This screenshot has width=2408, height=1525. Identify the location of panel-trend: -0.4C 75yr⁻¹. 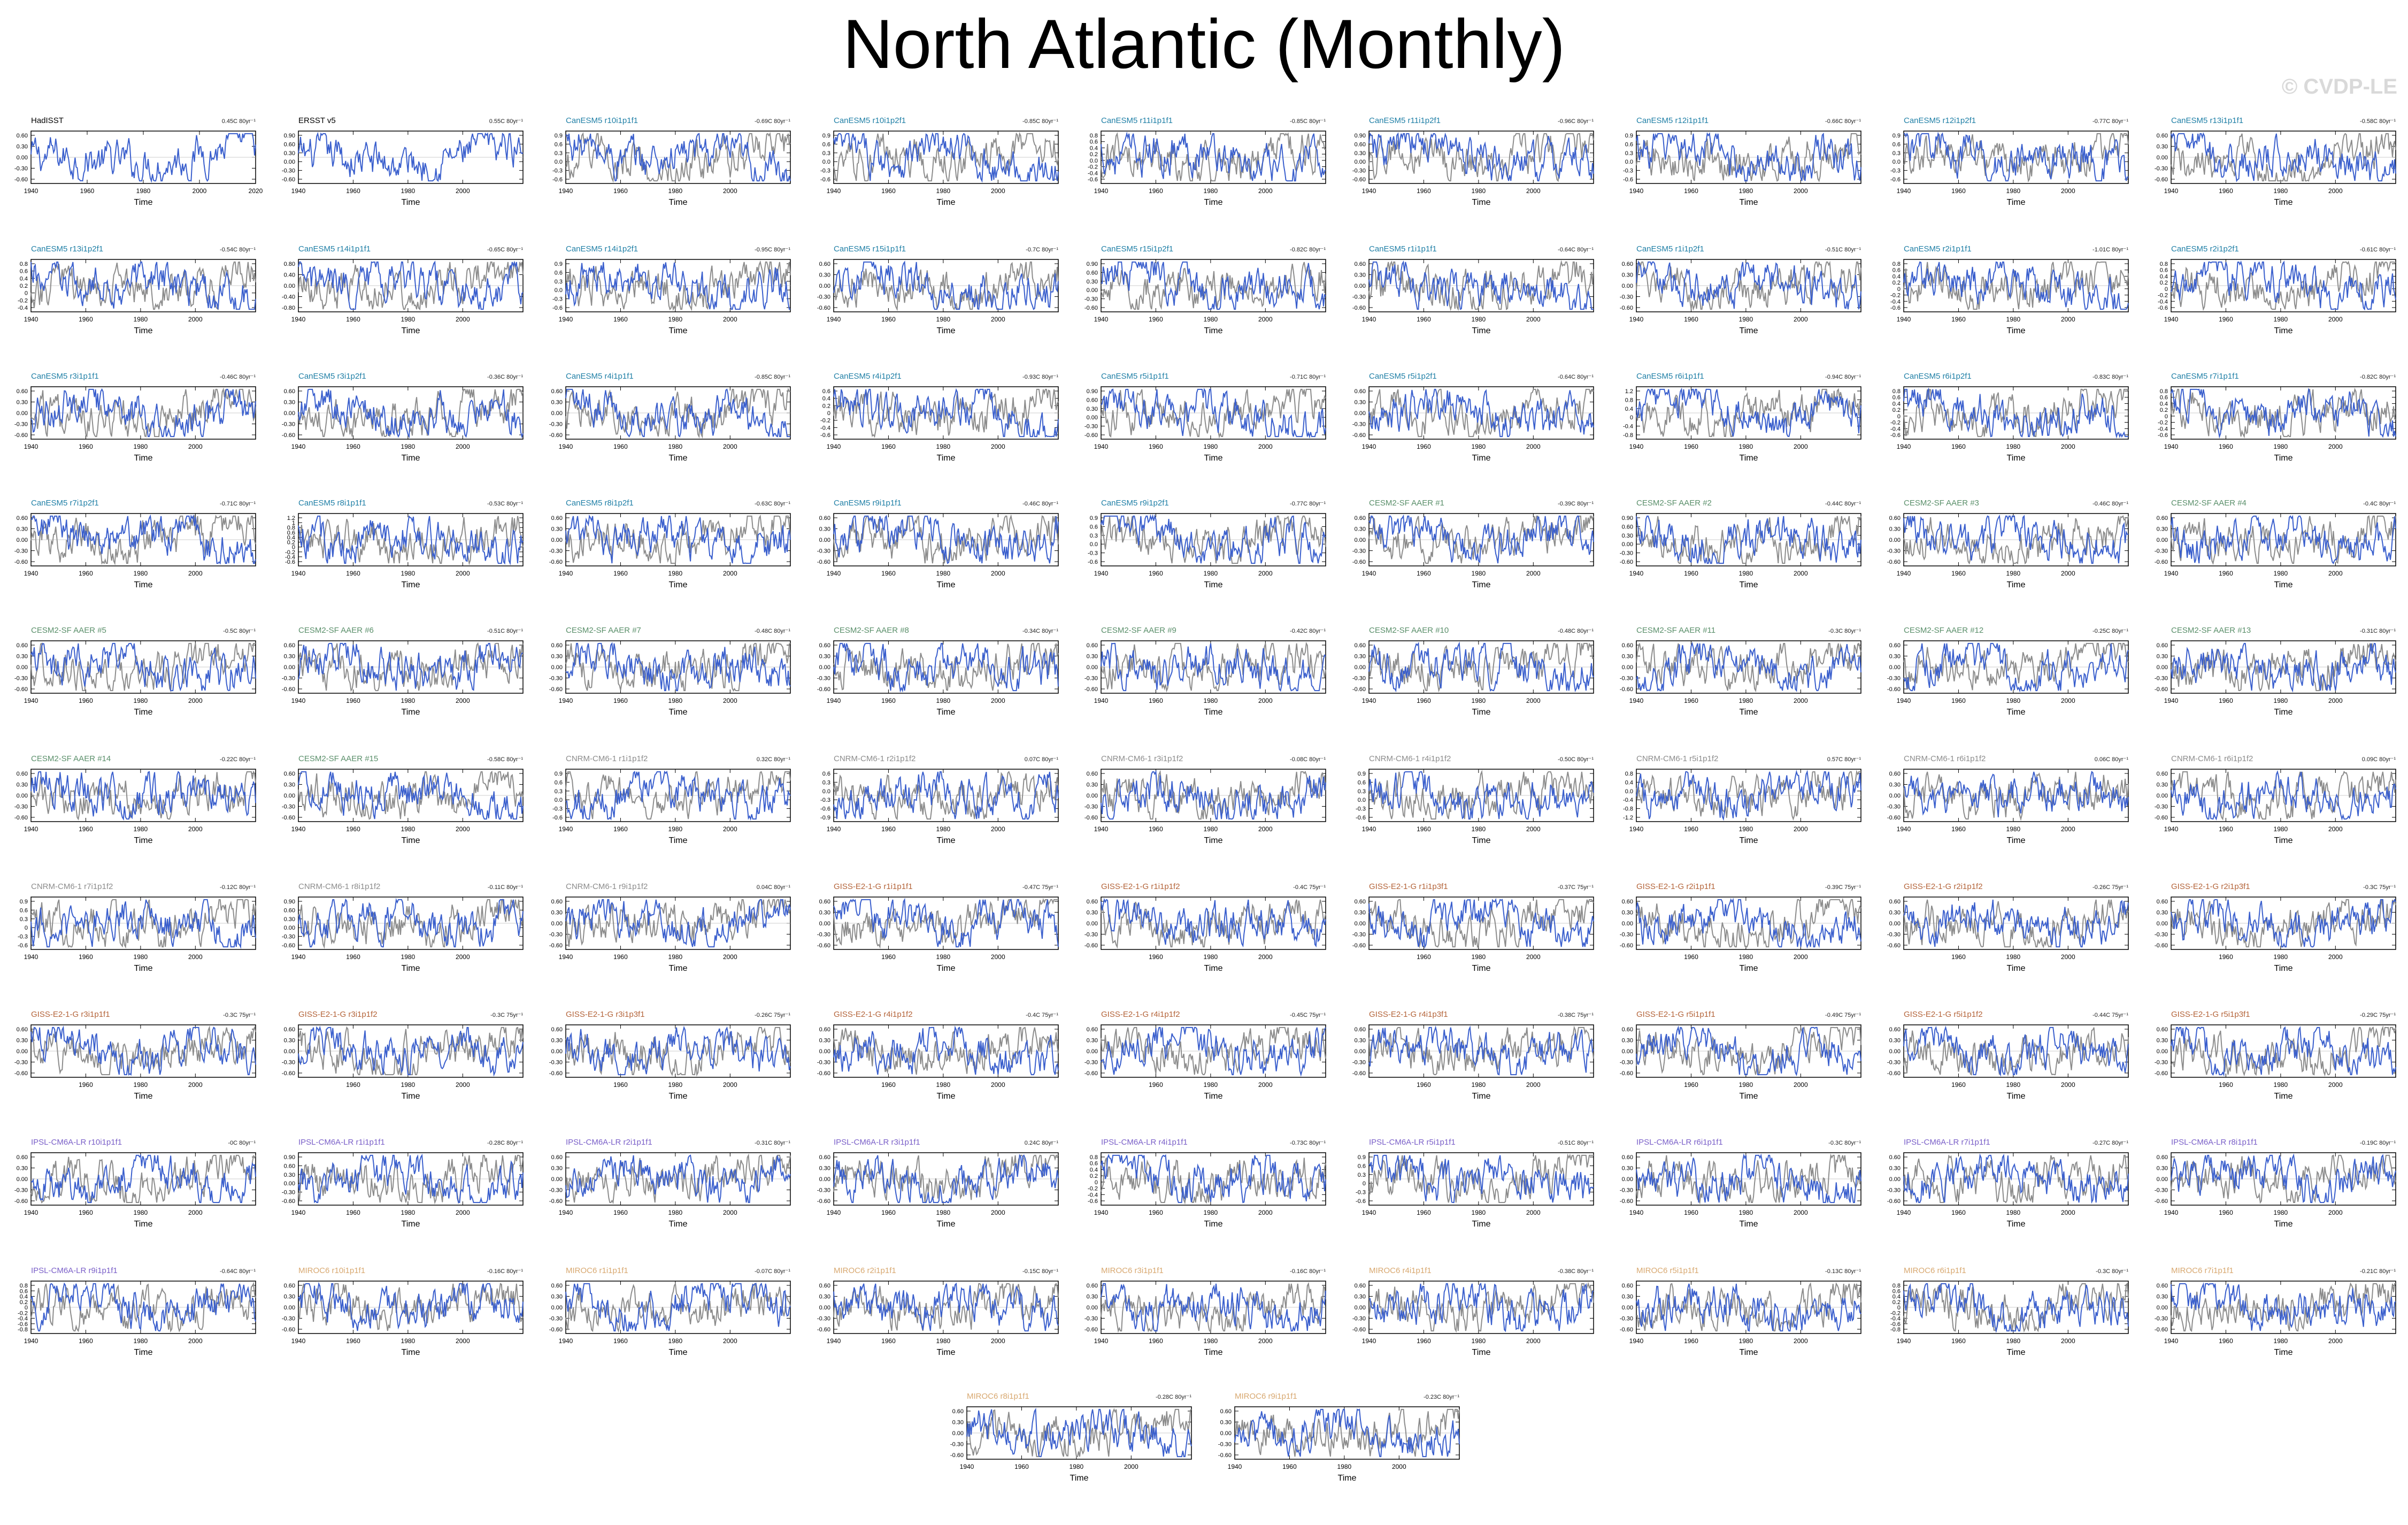
(1309, 888).